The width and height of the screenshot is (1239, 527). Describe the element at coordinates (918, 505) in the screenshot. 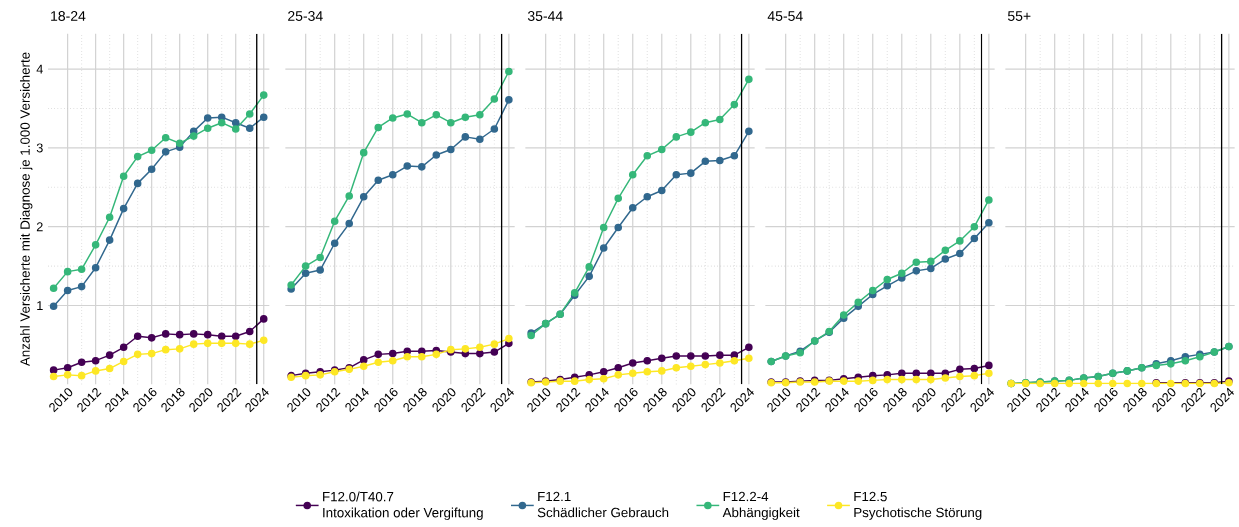

I see `legend-label: F12.5 Psychotische Störung` at that location.